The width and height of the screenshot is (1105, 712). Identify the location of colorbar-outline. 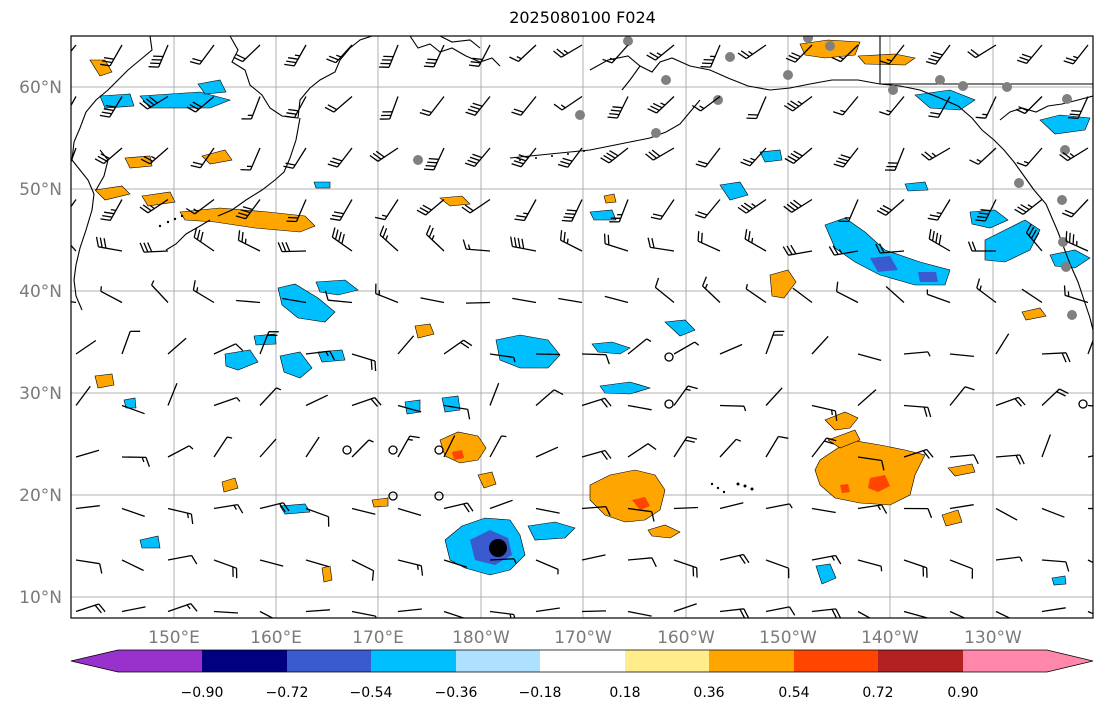
(582, 661).